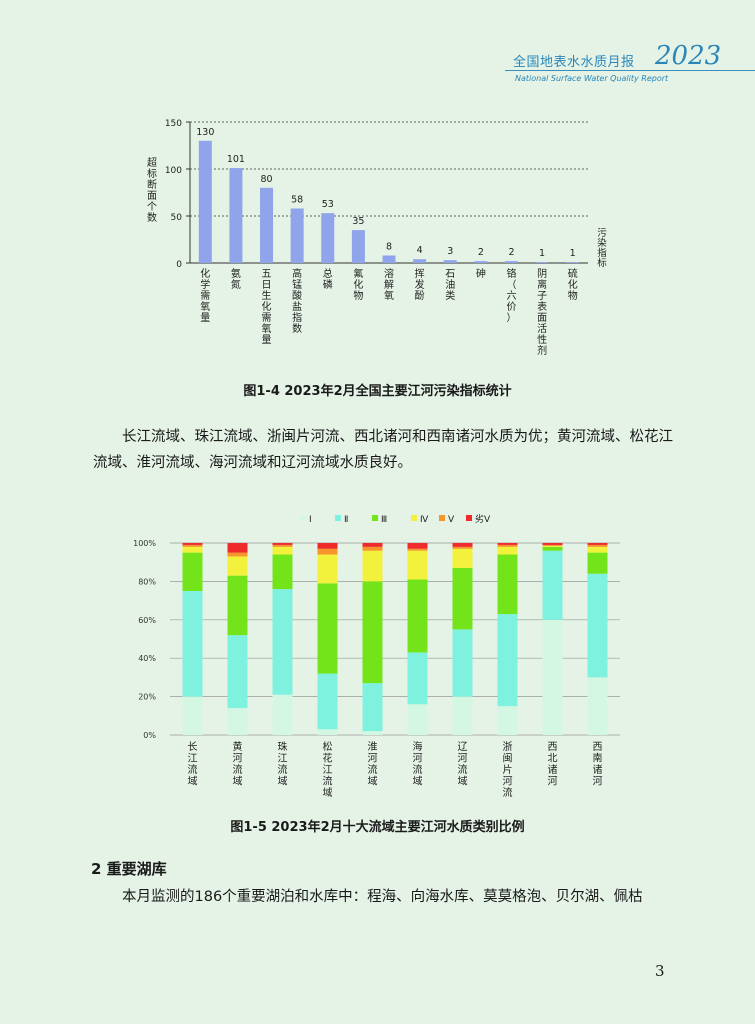 Image resolution: width=755 pixels, height=1024 pixels. Describe the element at coordinates (147, 581) in the screenshot. I see `chart2-y-tick-label: 80%` at that location.